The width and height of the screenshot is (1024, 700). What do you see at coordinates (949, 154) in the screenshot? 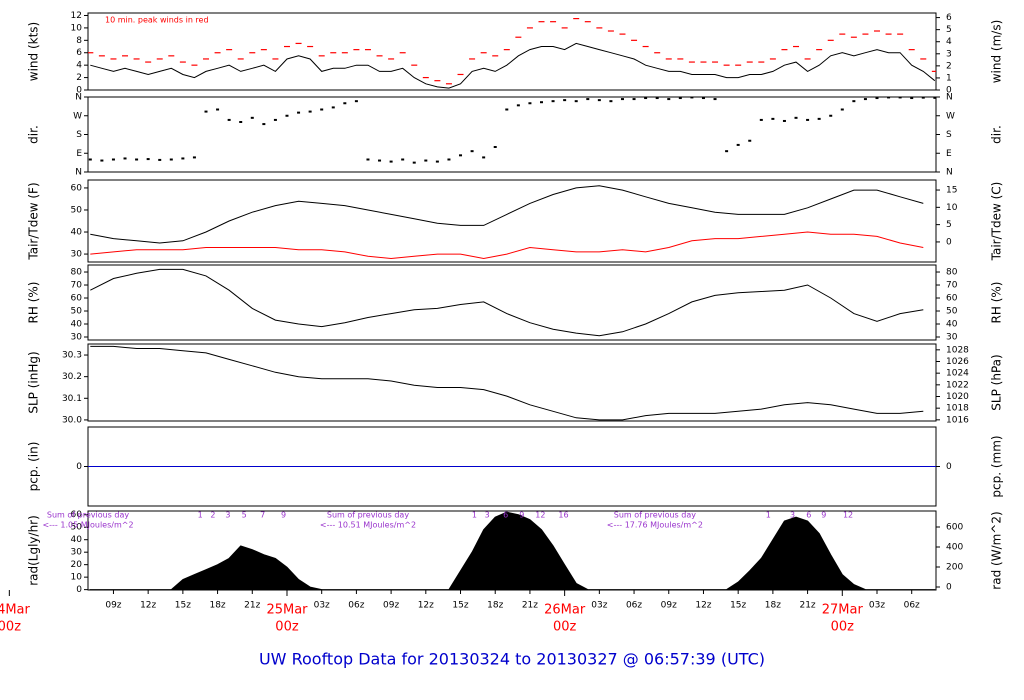
I see `y2-tick-label: E` at bounding box center [949, 154].